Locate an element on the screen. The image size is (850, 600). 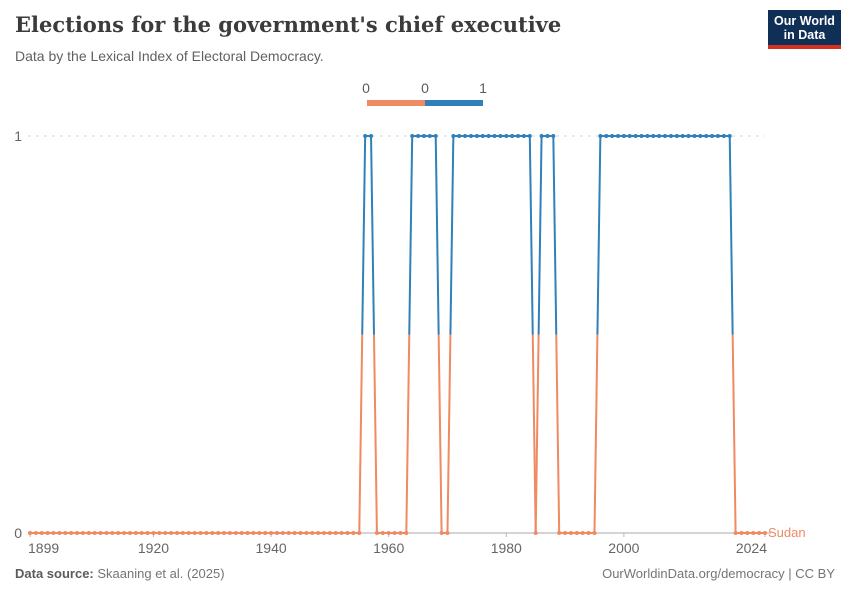
data-point-1912 is located at coordinates (106, 533).